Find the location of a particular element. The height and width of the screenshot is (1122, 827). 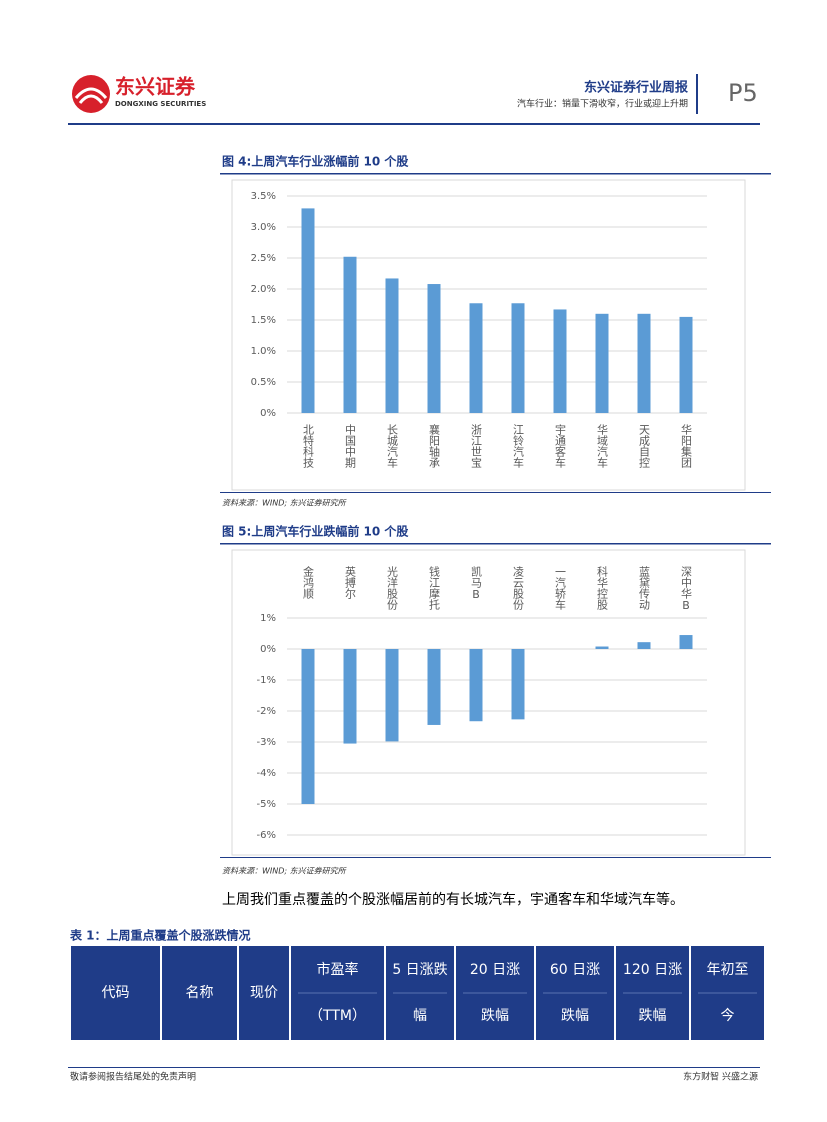

x-tick-label: 宇通客车 is located at coordinates (560, 446).